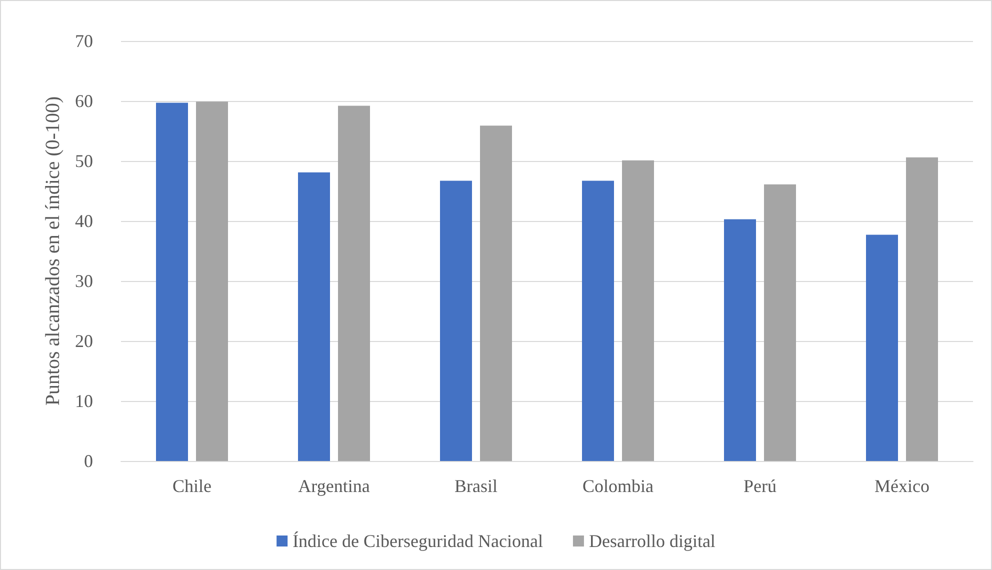 The image size is (992, 570). Describe the element at coordinates (902, 486) in the screenshot. I see `x-tick-label: México` at that location.